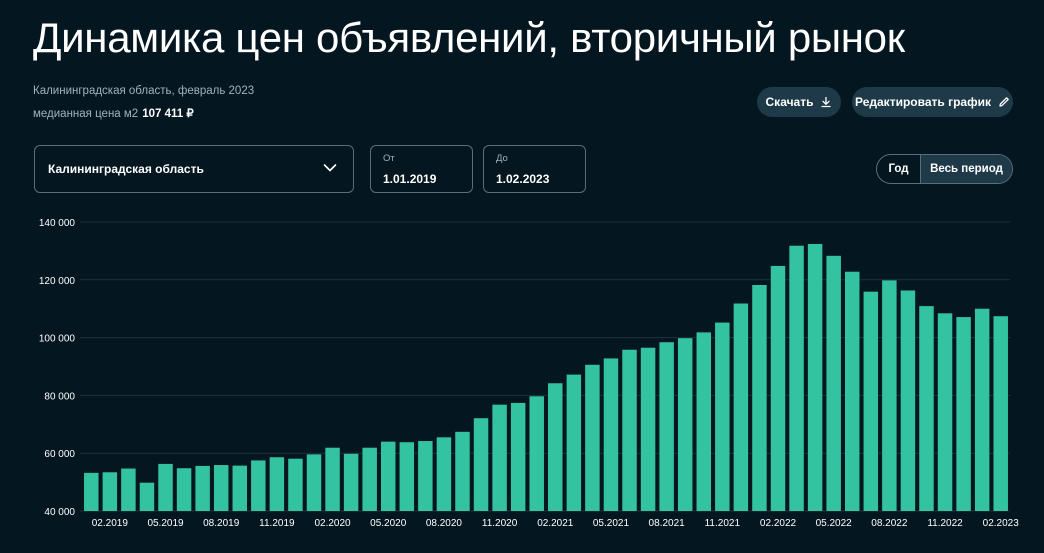 The width and height of the screenshot is (1044, 553). What do you see at coordinates (444, 523) in the screenshot?
I see `x-tick-label: 08.2020` at bounding box center [444, 523].